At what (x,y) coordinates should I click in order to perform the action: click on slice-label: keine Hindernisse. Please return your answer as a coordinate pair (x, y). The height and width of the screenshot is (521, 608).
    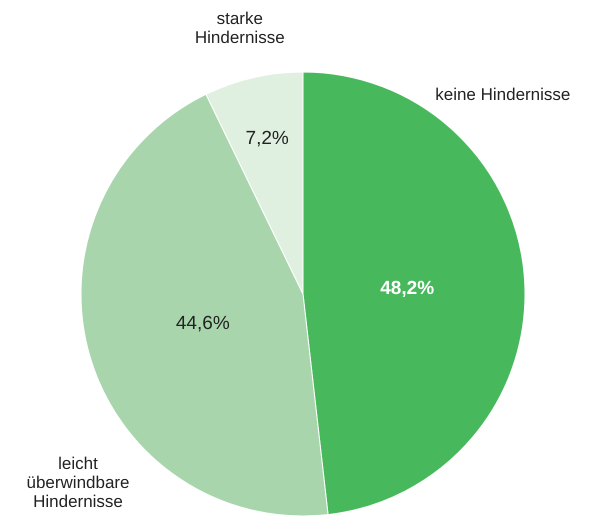
    Looking at the image, I should click on (502, 94).